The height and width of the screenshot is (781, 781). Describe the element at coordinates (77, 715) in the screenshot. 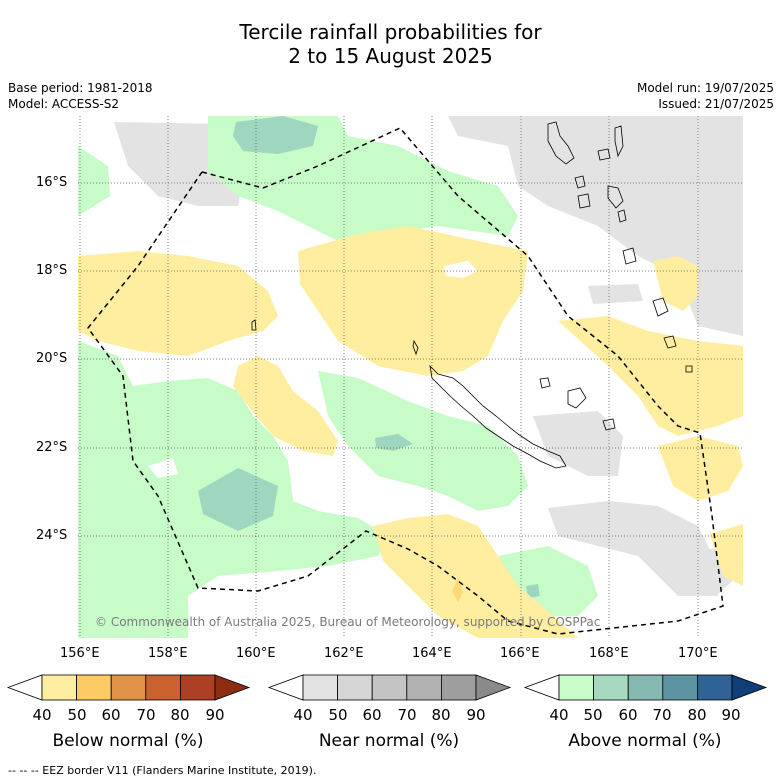

I see `cb-below-tick: 50` at that location.